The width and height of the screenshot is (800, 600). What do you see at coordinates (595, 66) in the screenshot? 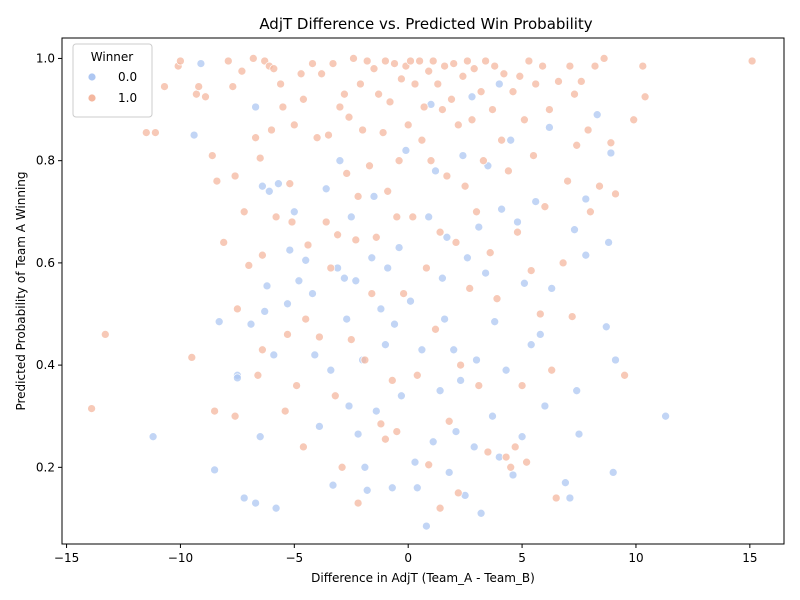
I see `point-1.0-153` at bounding box center [595, 66].